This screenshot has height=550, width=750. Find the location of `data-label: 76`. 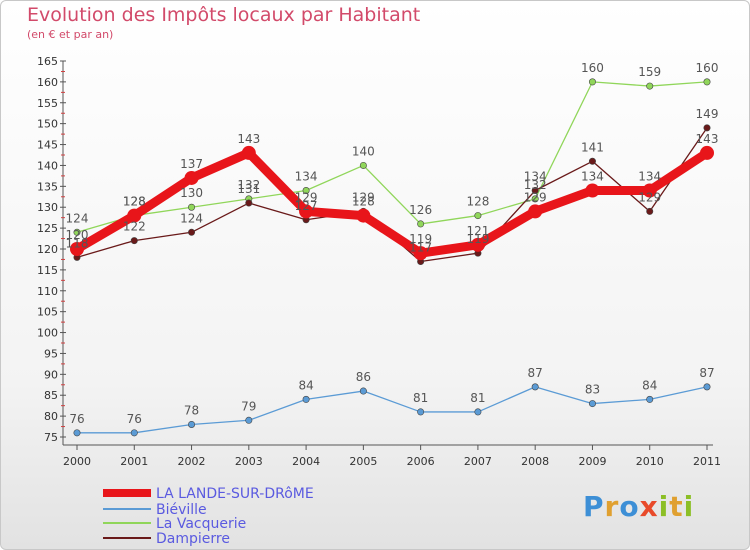

data-label: 76 is located at coordinates (76, 419).